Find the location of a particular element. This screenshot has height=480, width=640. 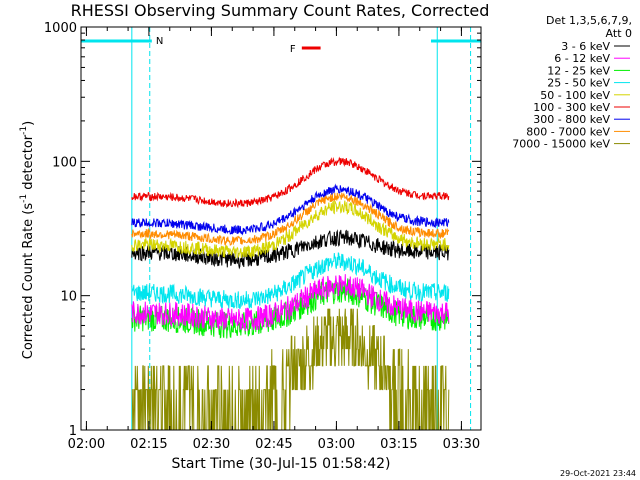

y-tick-label: 100 is located at coordinates (64, 162).